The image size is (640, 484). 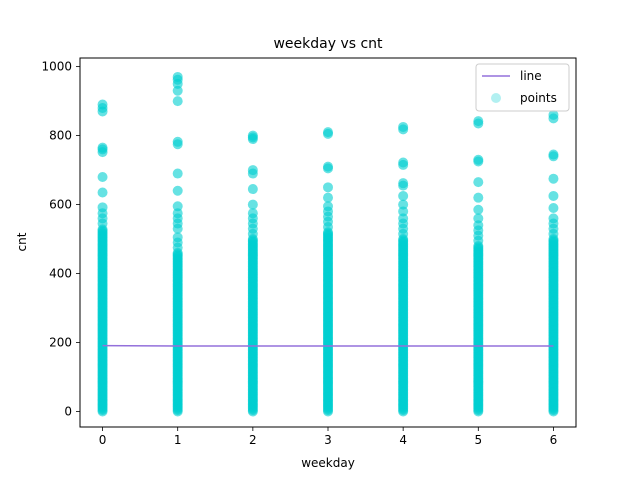 I want to click on x-tick-label: 2, so click(x=253, y=440).